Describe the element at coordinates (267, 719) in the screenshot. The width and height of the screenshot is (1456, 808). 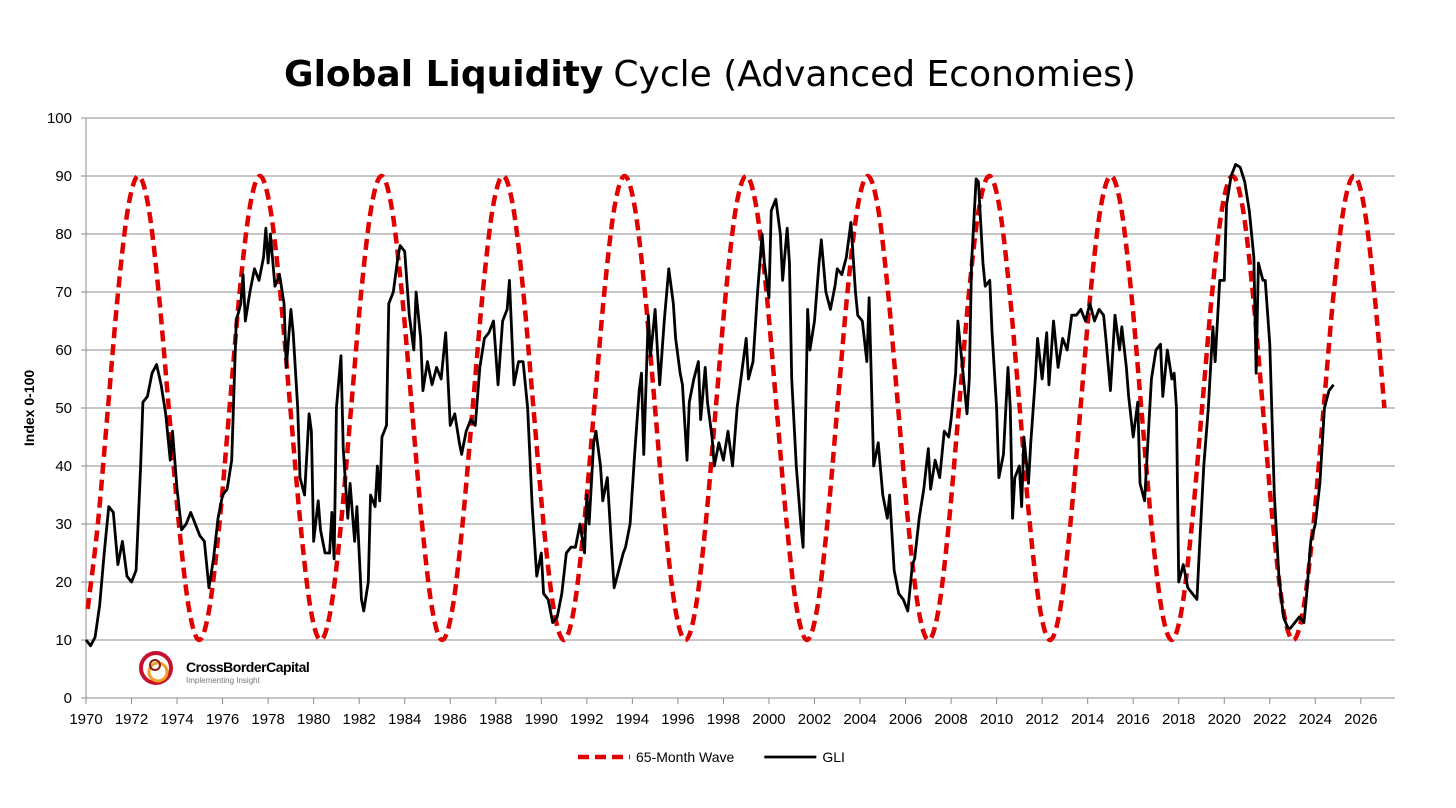
I see `x-tick-label: 1978` at that location.